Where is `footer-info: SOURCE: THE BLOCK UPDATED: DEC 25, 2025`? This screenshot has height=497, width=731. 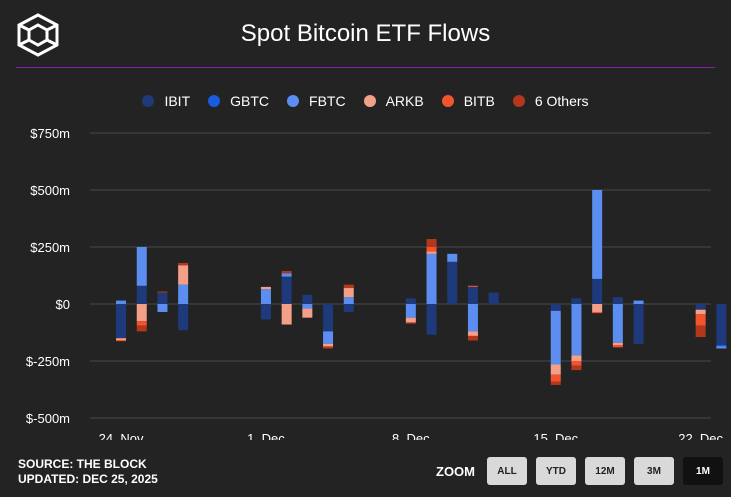 footer-info: SOURCE: THE BLOCK UPDATED: DEC 25, 2025 is located at coordinates (88, 472).